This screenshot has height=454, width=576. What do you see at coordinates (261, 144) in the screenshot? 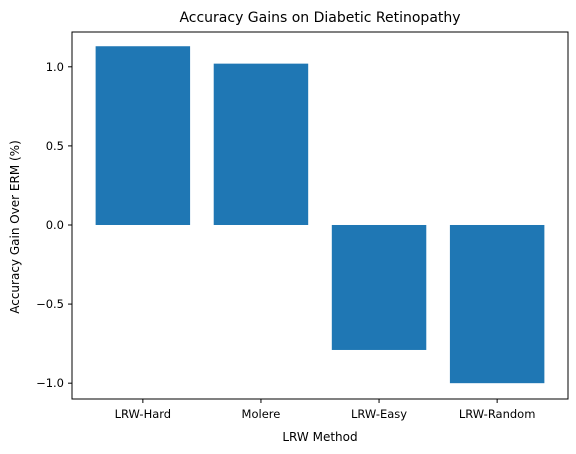
I see `bar-molere` at bounding box center [261, 144].